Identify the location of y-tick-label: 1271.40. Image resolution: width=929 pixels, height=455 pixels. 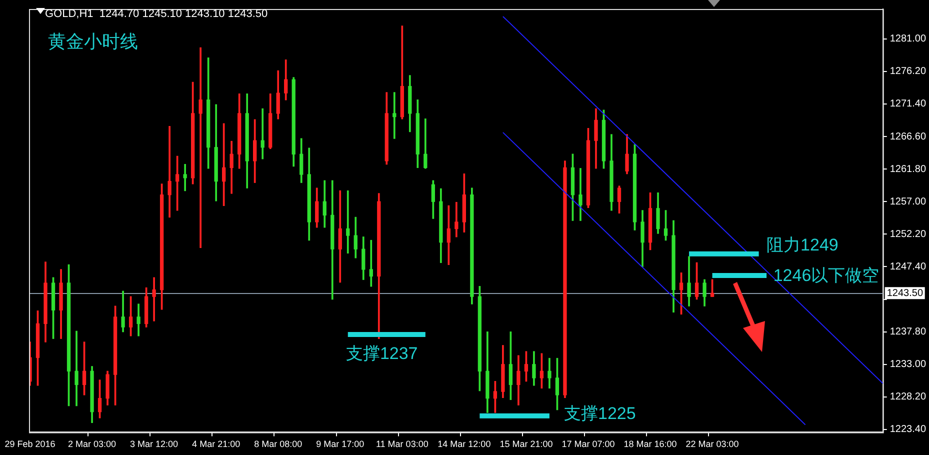
(908, 104).